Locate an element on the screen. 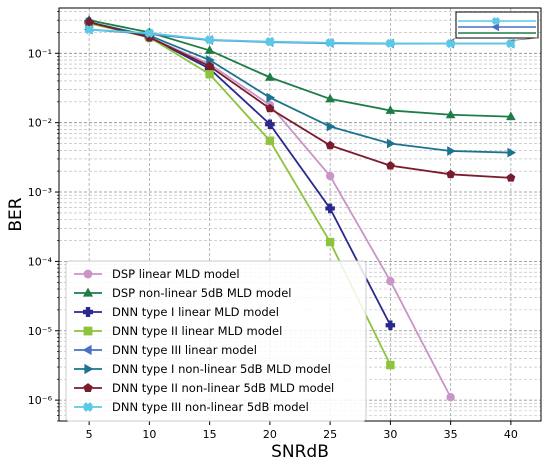  x-tick-label: 40 is located at coordinates (511, 434).